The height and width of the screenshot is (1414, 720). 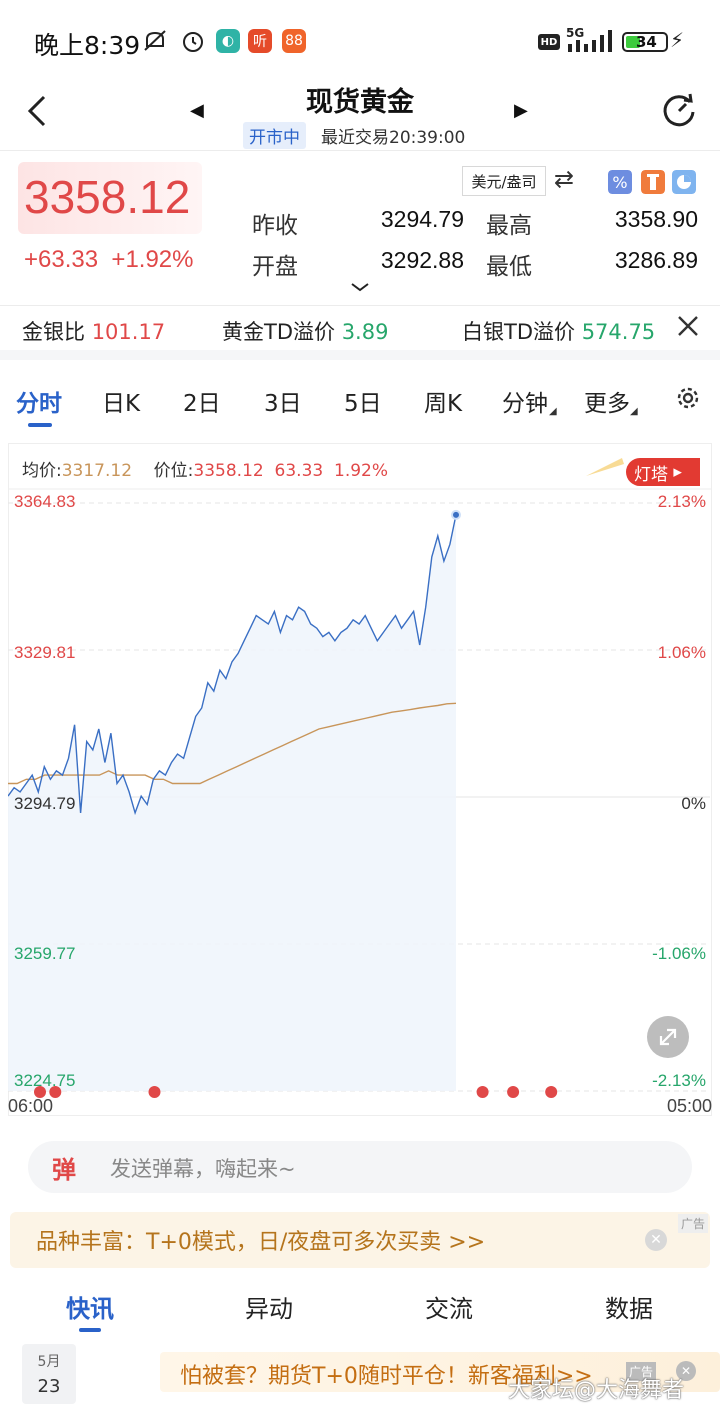 I want to click on unit-selector: 美元/盎司, so click(x=504, y=181).